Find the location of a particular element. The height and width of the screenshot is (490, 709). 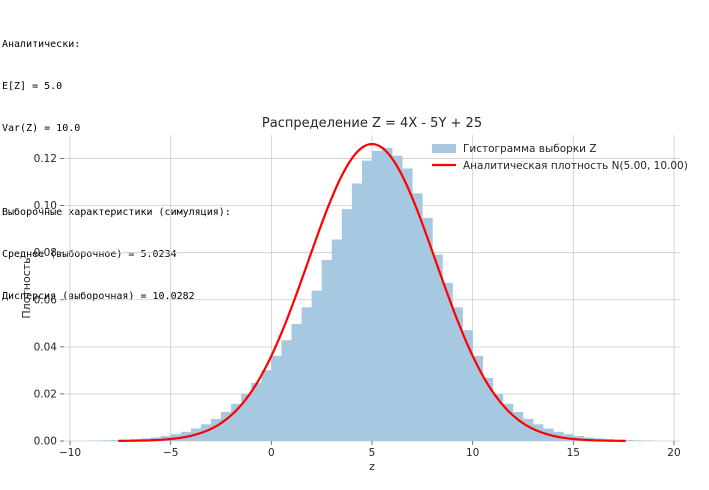

x-tick-label: 0 is located at coordinates (271, 453).